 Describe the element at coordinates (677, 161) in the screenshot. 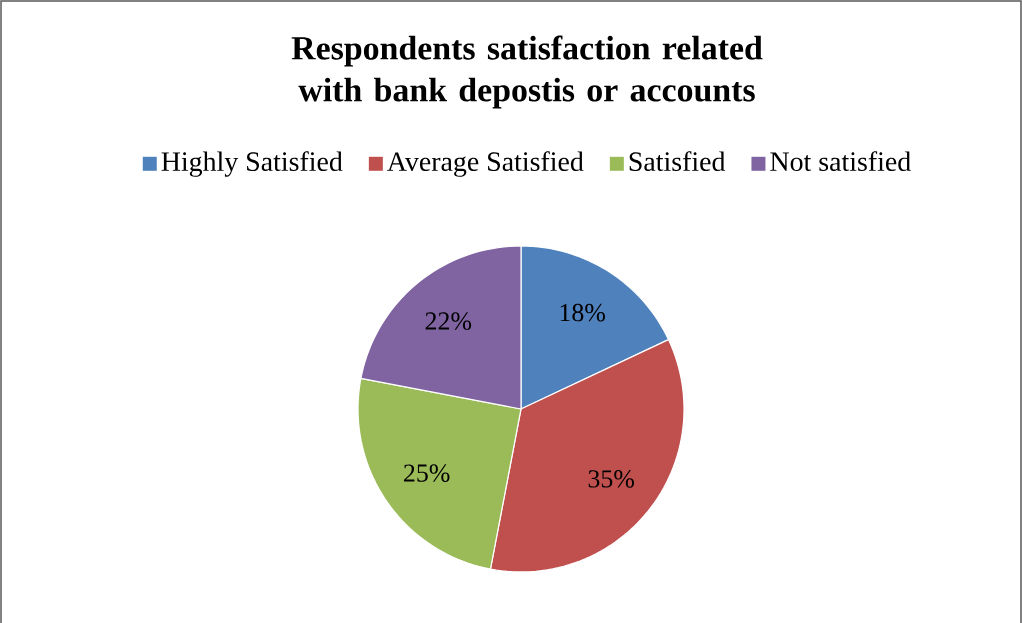

I see `legend-label: Satisfied` at that location.